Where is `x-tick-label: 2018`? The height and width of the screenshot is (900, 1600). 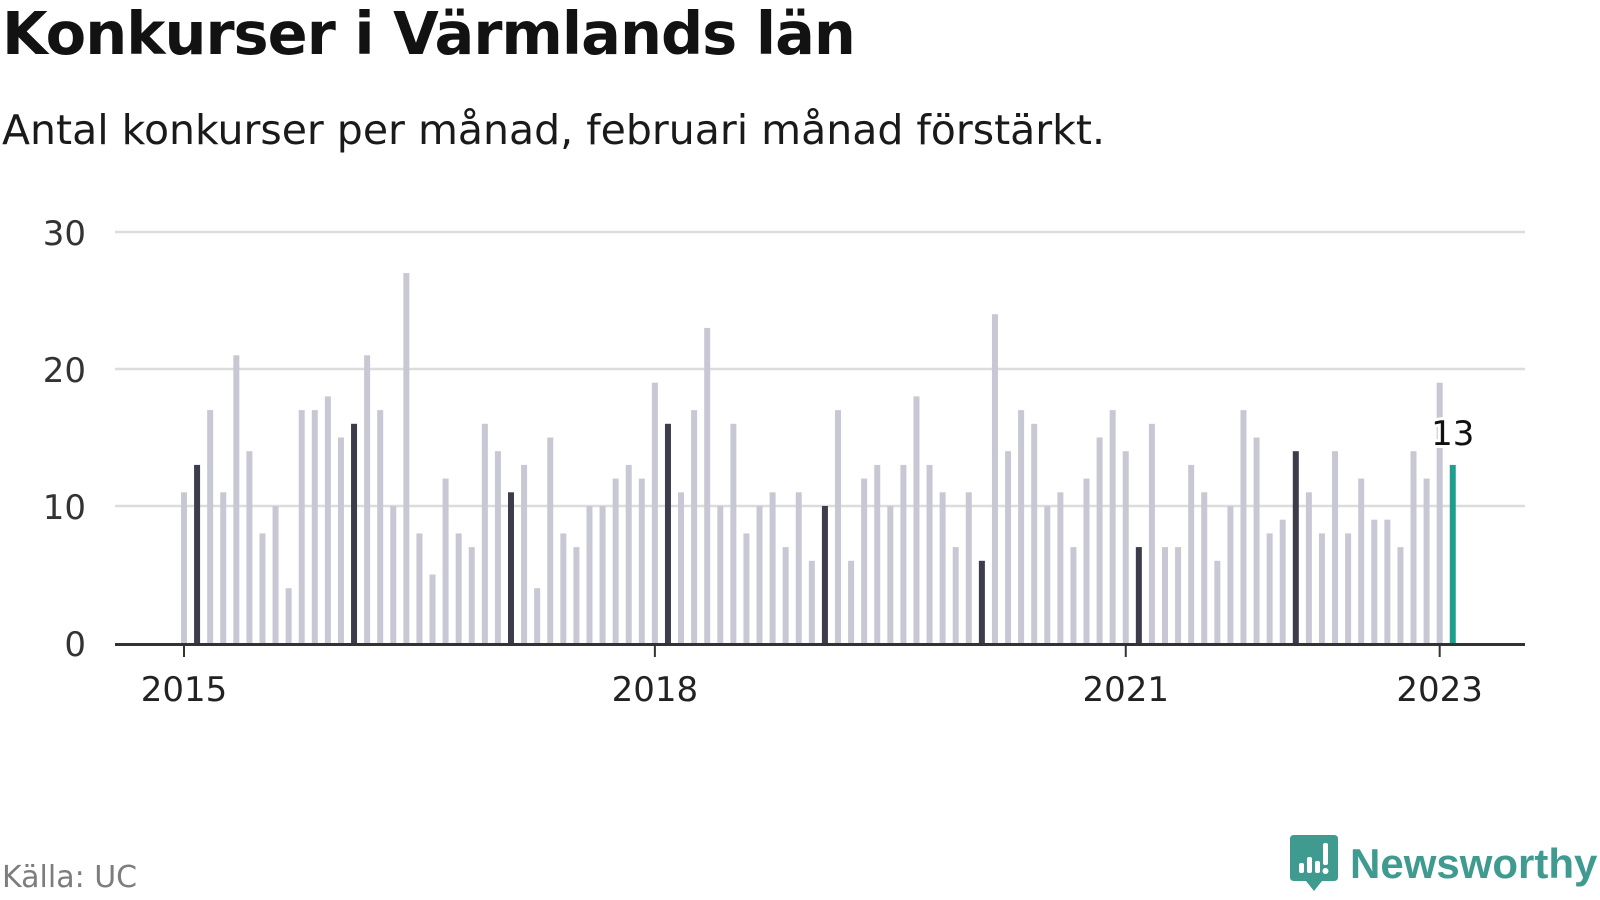 x-tick-label: 2018 is located at coordinates (655, 690).